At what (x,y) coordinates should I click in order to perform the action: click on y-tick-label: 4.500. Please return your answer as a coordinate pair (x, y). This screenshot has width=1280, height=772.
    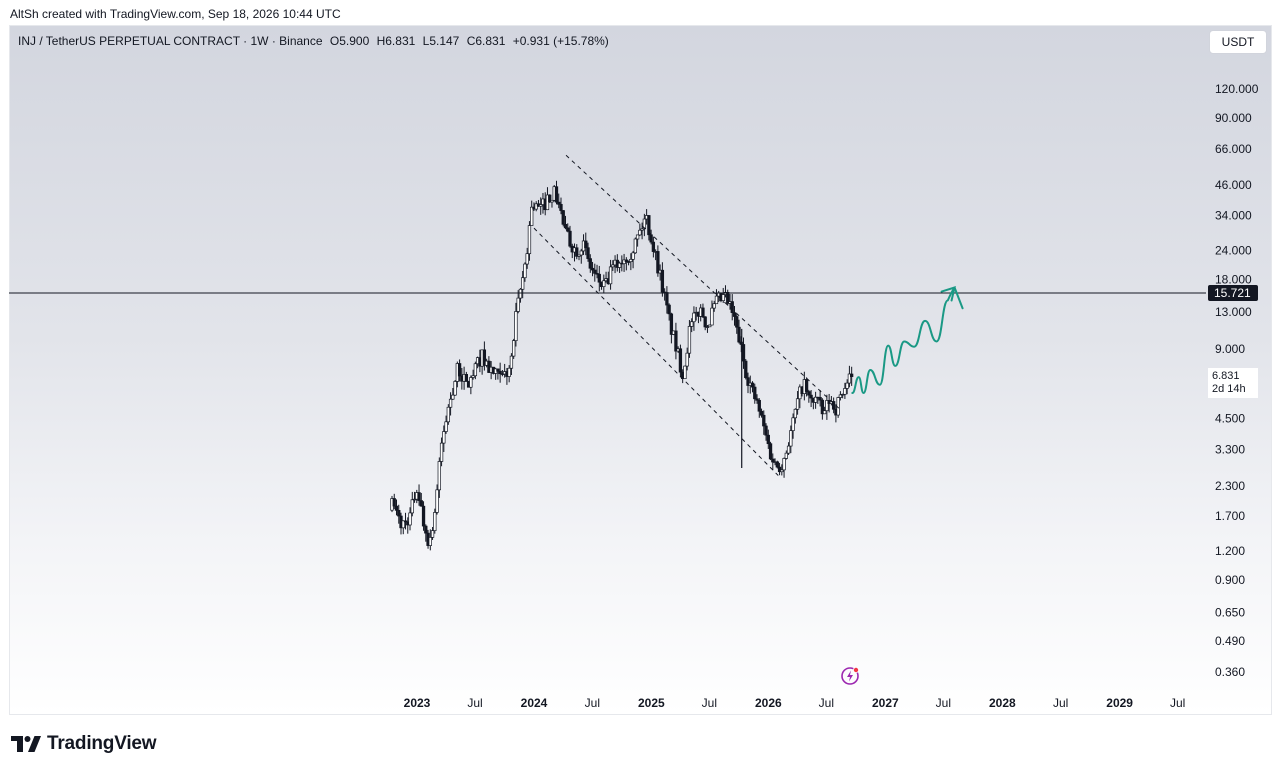
    Looking at the image, I should click on (1230, 419).